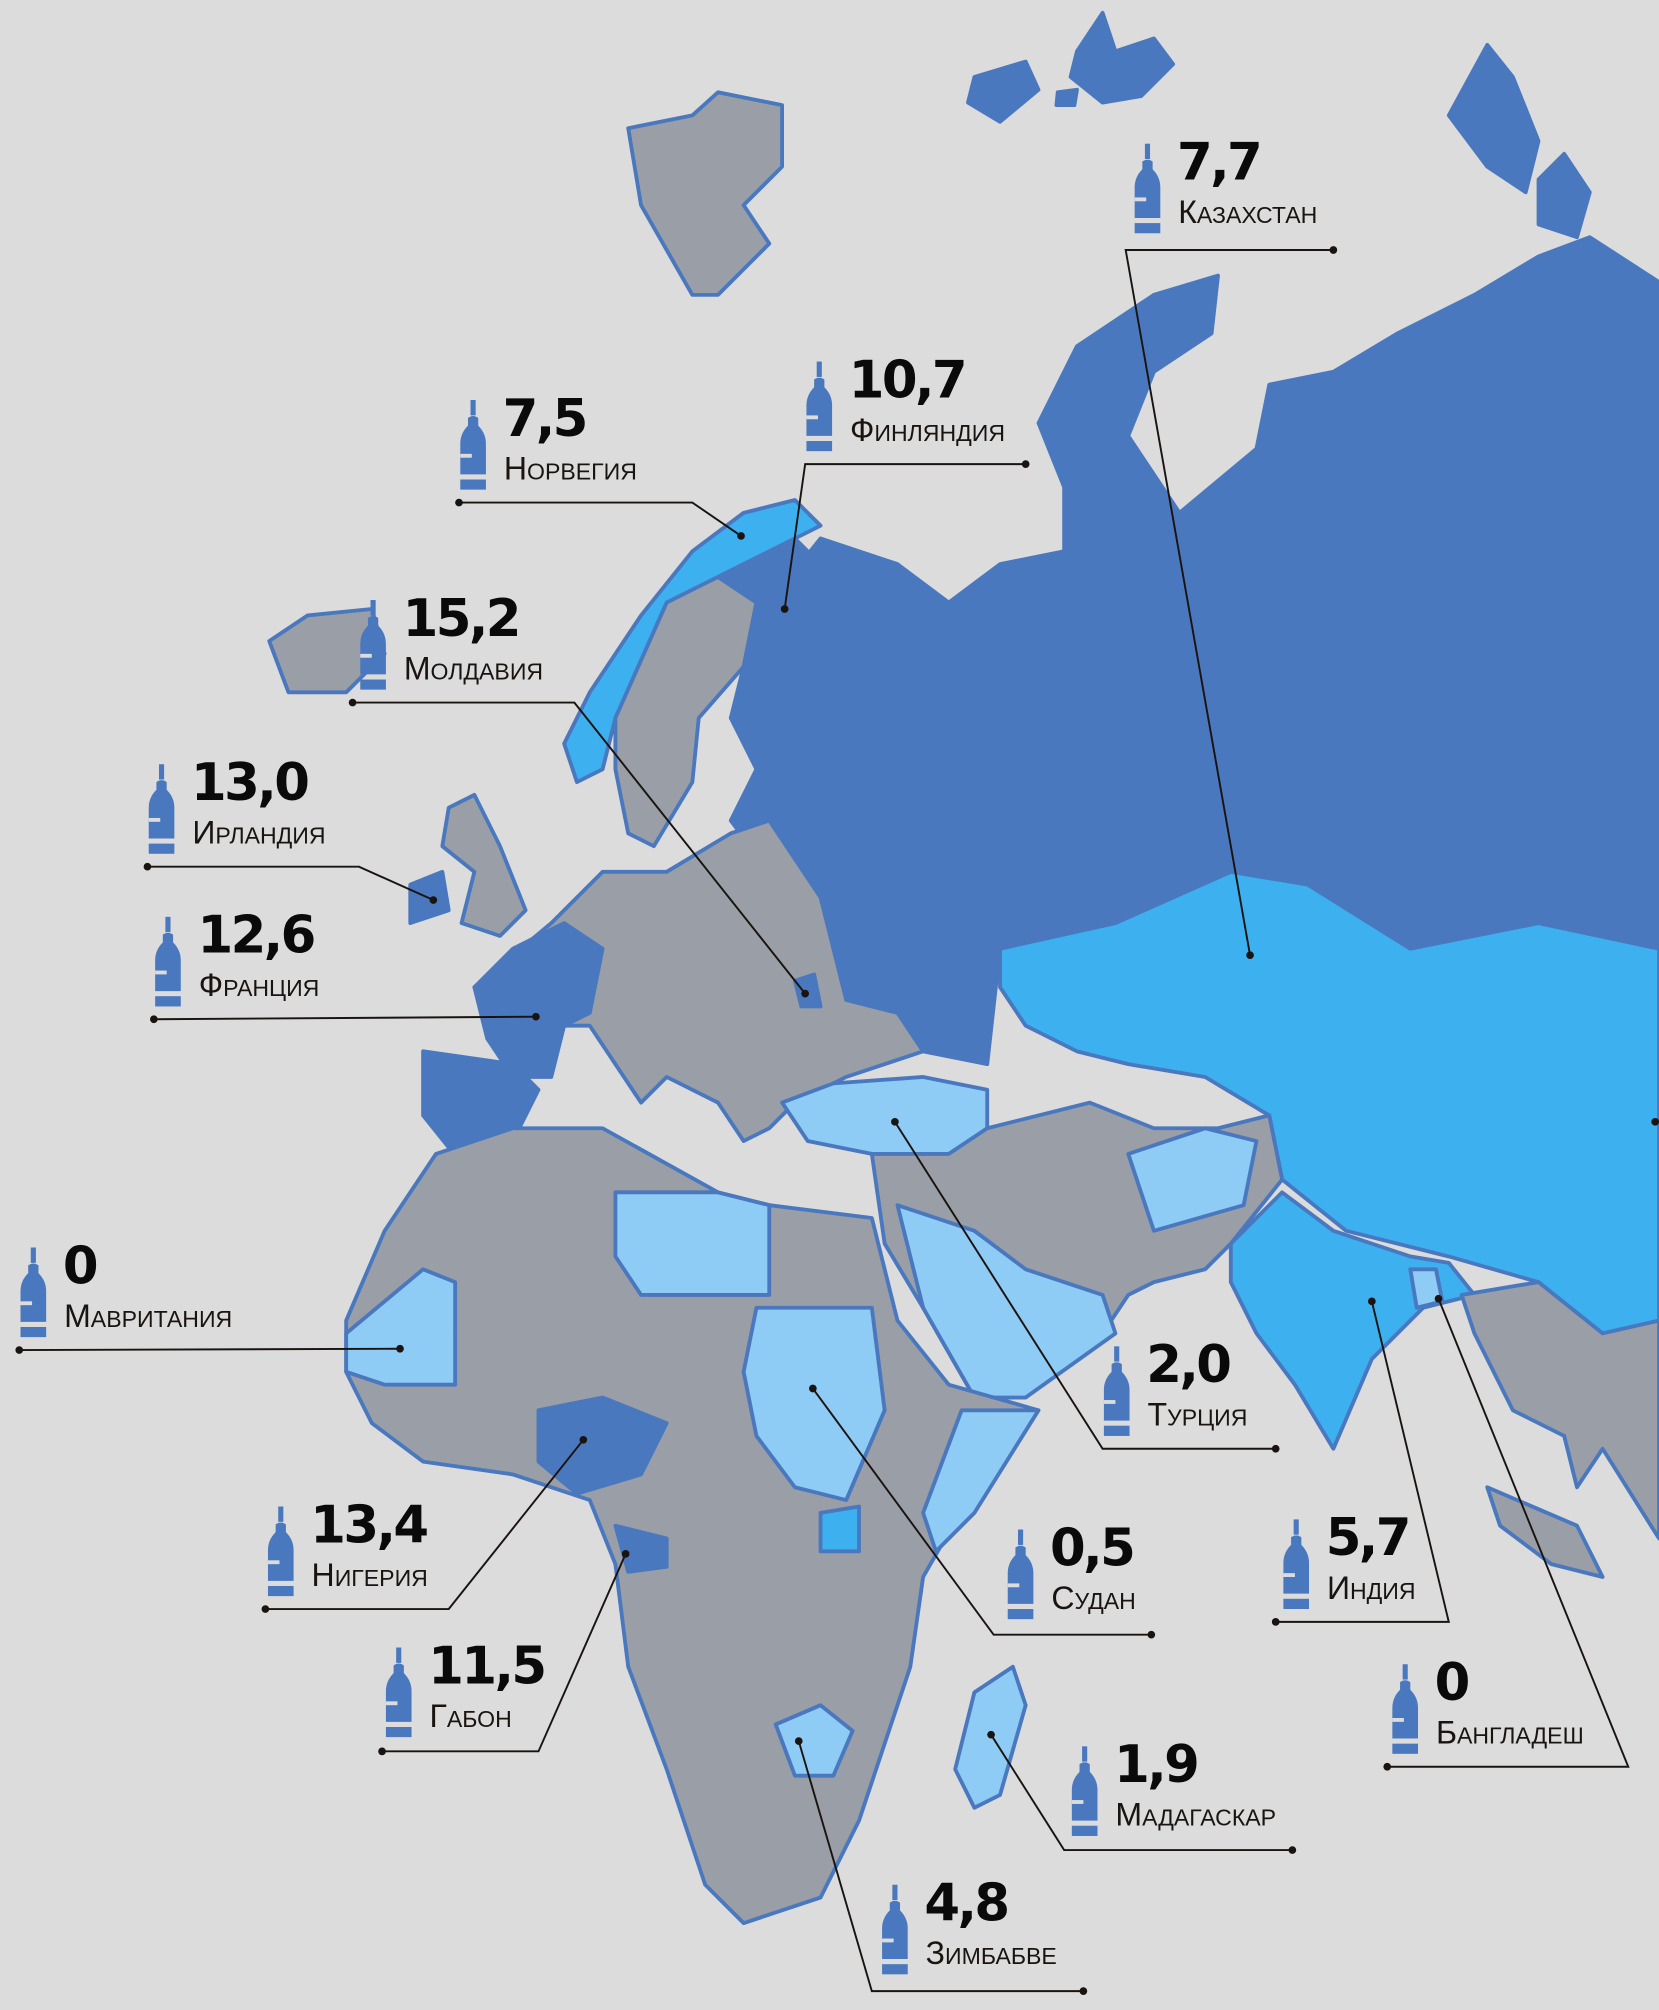 This screenshot has width=1659, height=2010. Describe the element at coordinates (1192, 1179) in the screenshot. I see `afghanistan` at that location.